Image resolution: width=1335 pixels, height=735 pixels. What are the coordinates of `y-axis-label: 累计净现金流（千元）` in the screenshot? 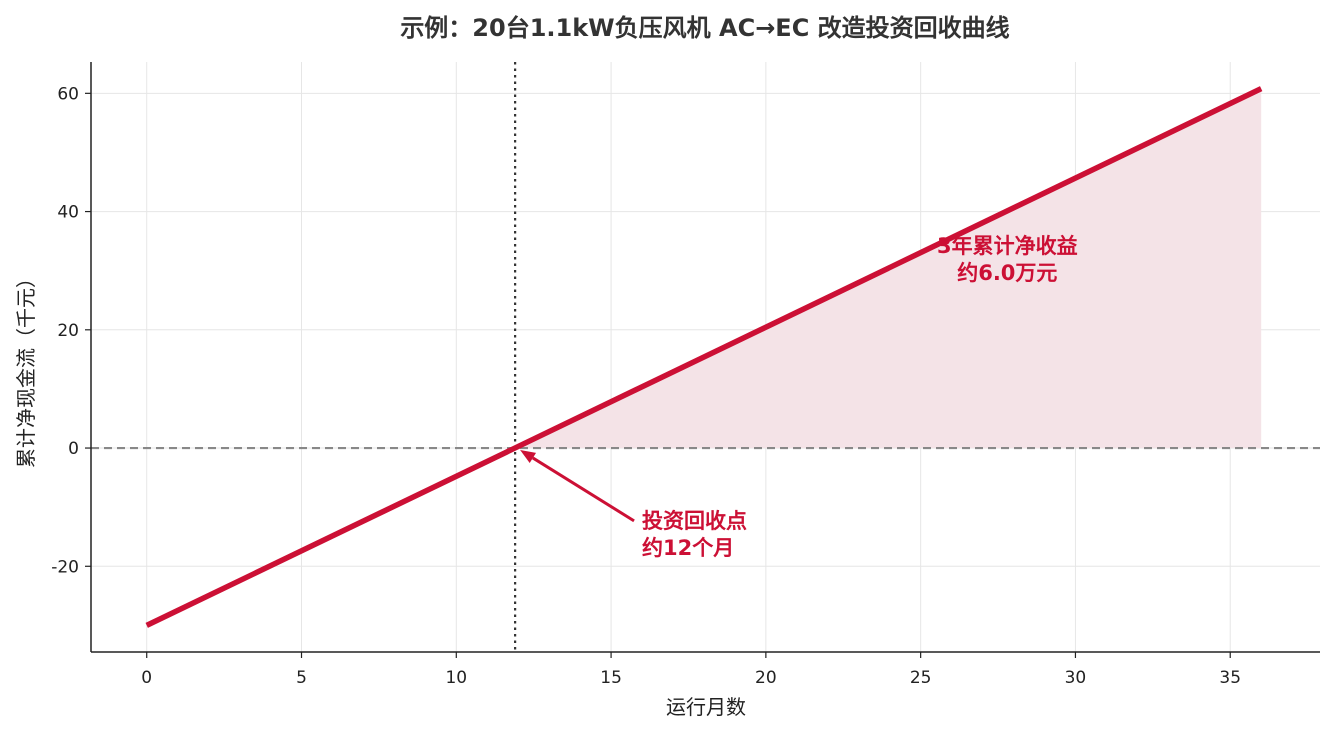 It's located at (26, 368).